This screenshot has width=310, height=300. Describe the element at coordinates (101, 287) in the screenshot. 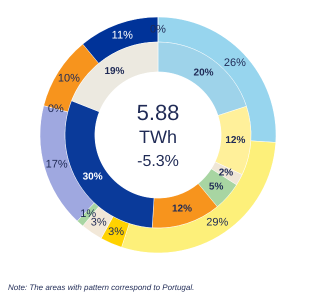

I see `text: Note: The areas with pattern correspond to Portugal.` at that location.